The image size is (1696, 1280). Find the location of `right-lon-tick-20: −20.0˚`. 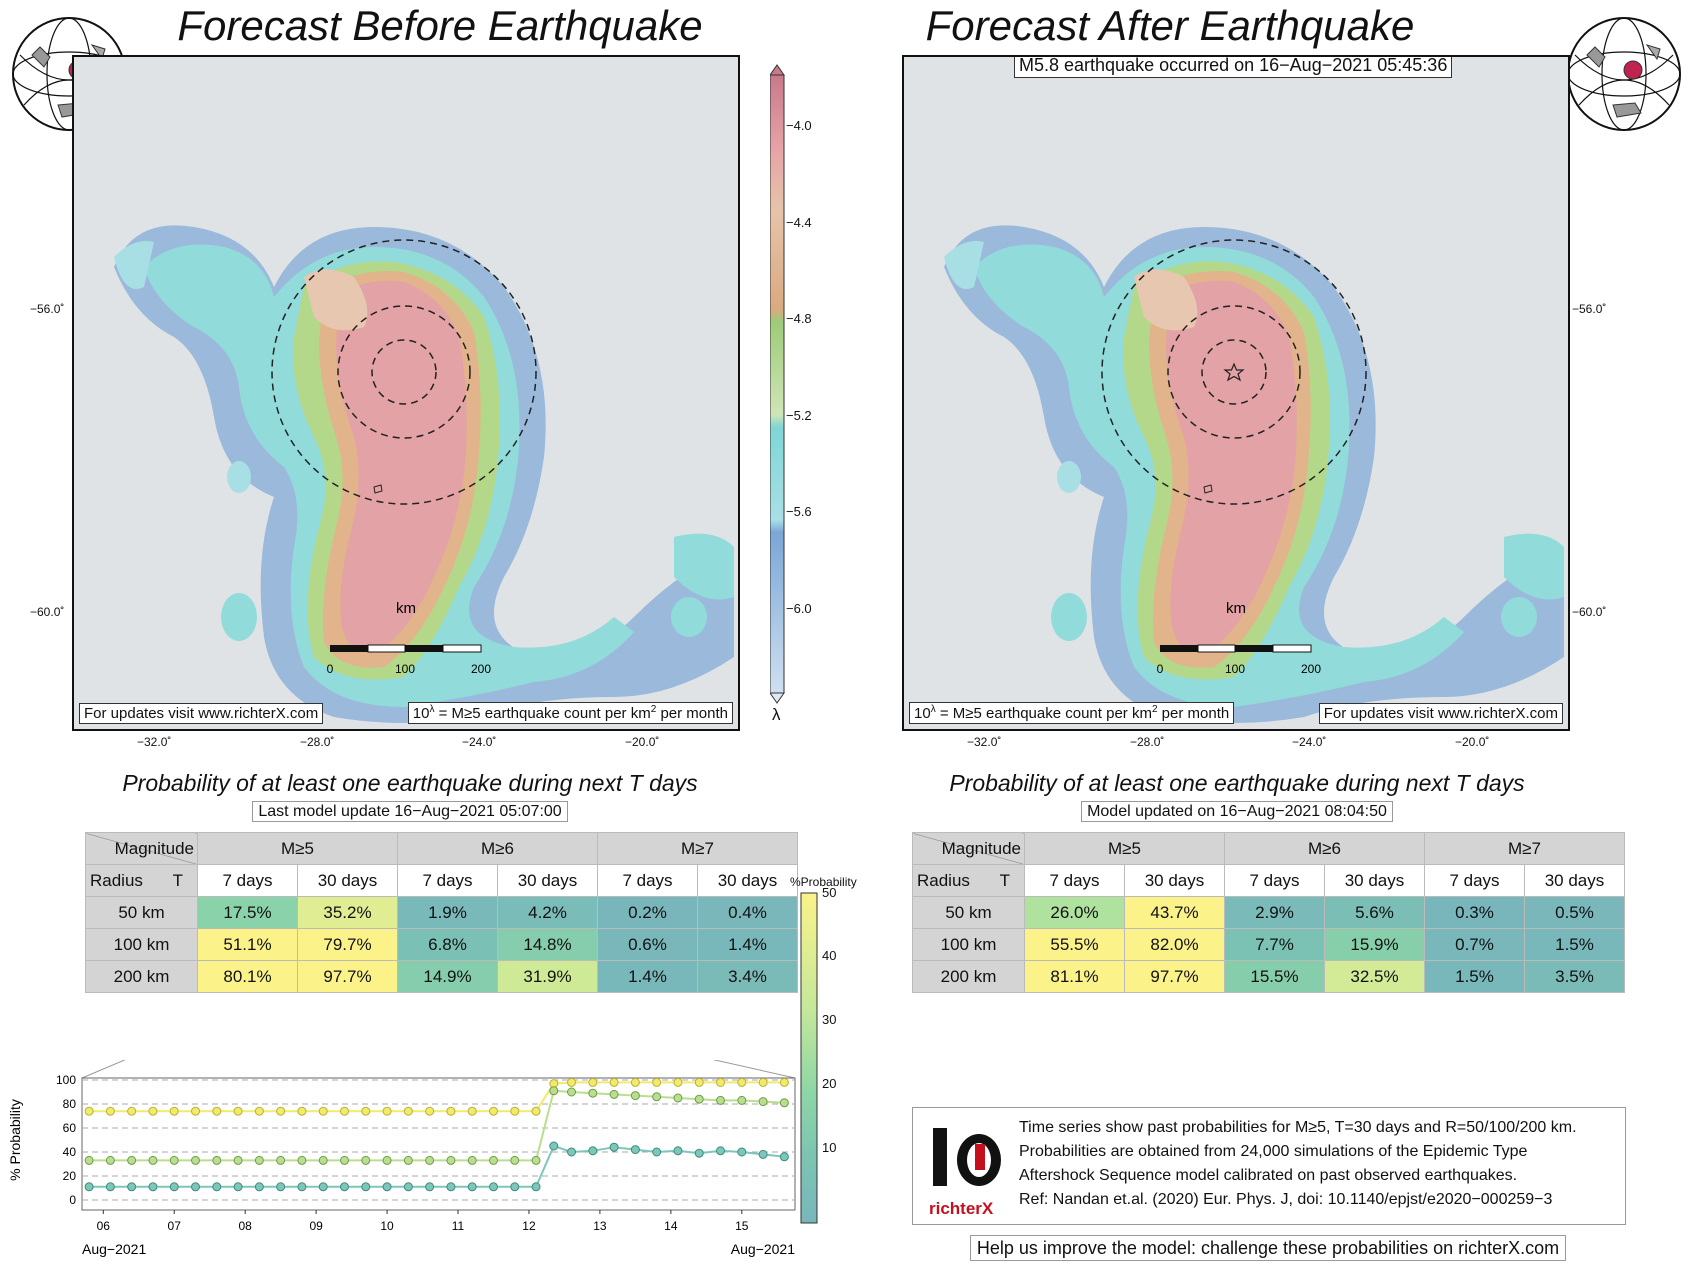

right-lon-tick-20: −20.0˚ is located at coordinates (1472, 742).